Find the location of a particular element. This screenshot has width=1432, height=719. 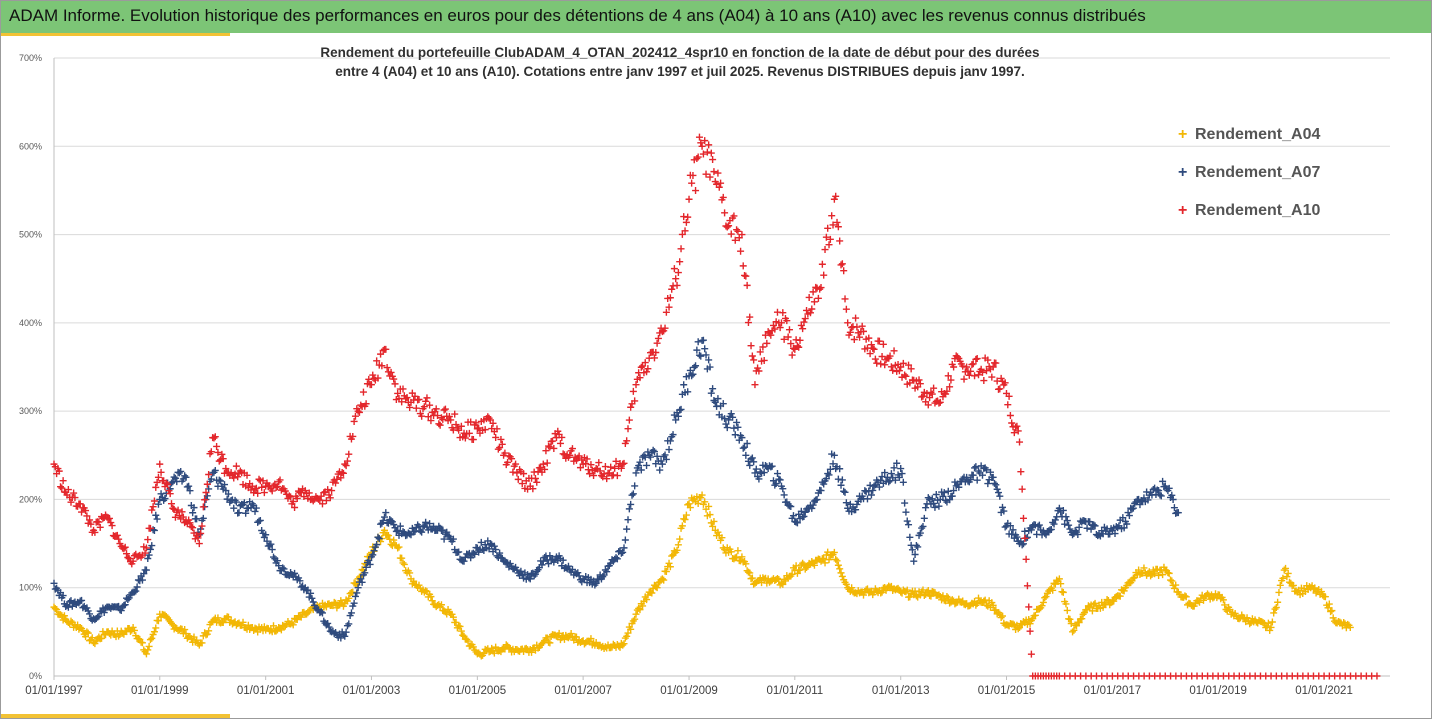

header-underline is located at coordinates (115, 34).